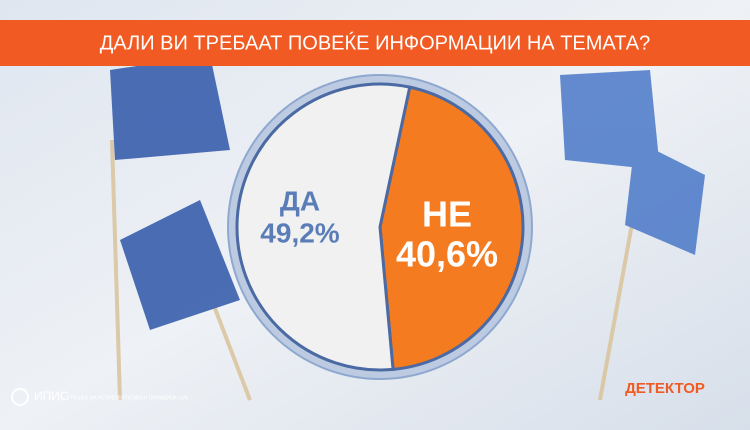  I want to click on brand-logo: ДЕТЕКТОР, so click(665, 388).